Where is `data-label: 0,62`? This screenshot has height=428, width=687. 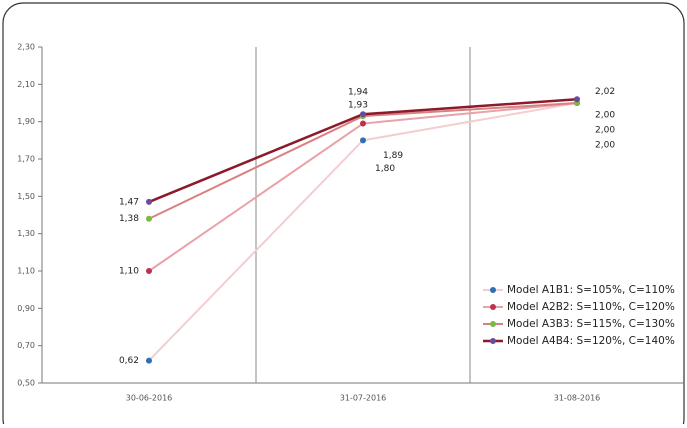
data-label: 0,62 is located at coordinates (129, 361).